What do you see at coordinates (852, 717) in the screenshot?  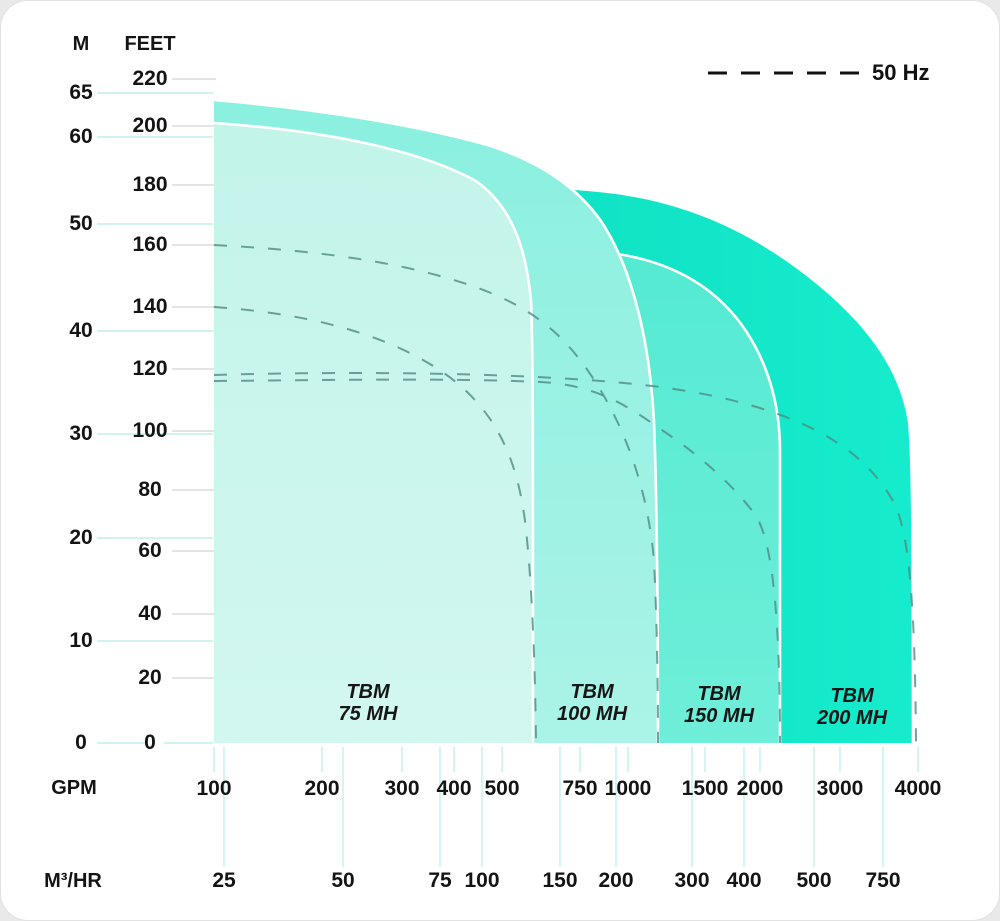 I see `envelope-label-line2-200: 200 MH` at bounding box center [852, 717].